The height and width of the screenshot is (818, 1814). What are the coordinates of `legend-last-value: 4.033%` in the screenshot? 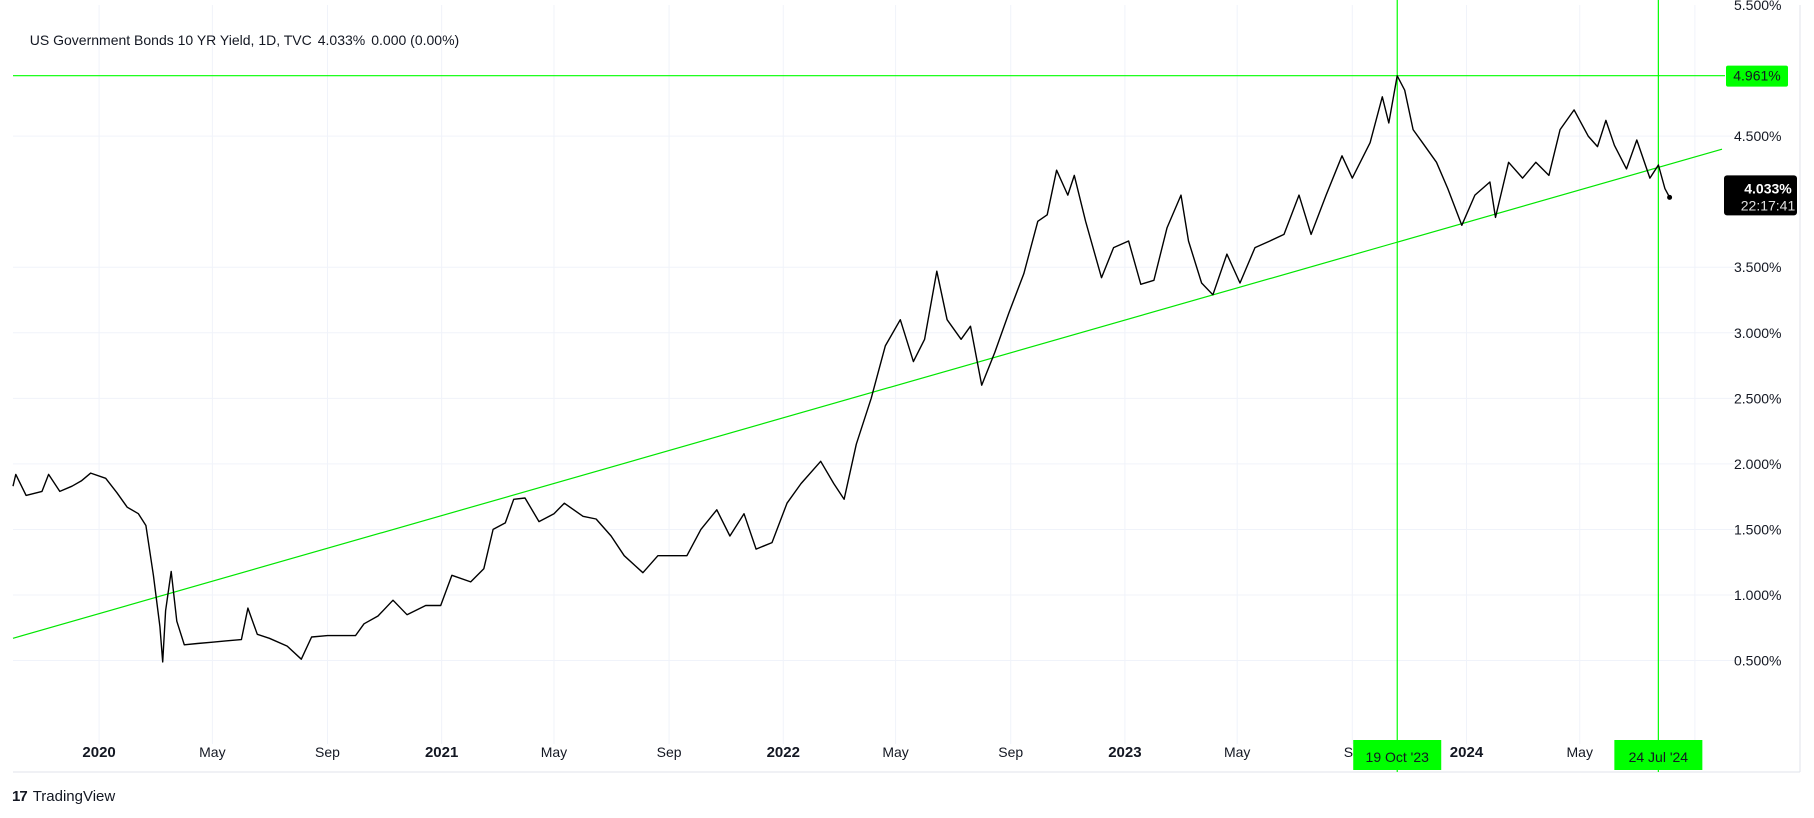 It's located at (341, 40).